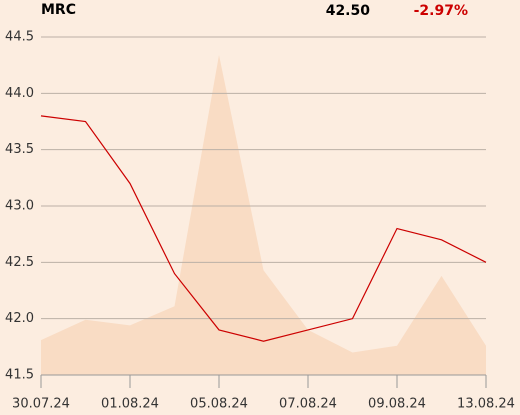  What do you see at coordinates (19, 149) in the screenshot?
I see `y-tick-label: 43.5` at bounding box center [19, 149].